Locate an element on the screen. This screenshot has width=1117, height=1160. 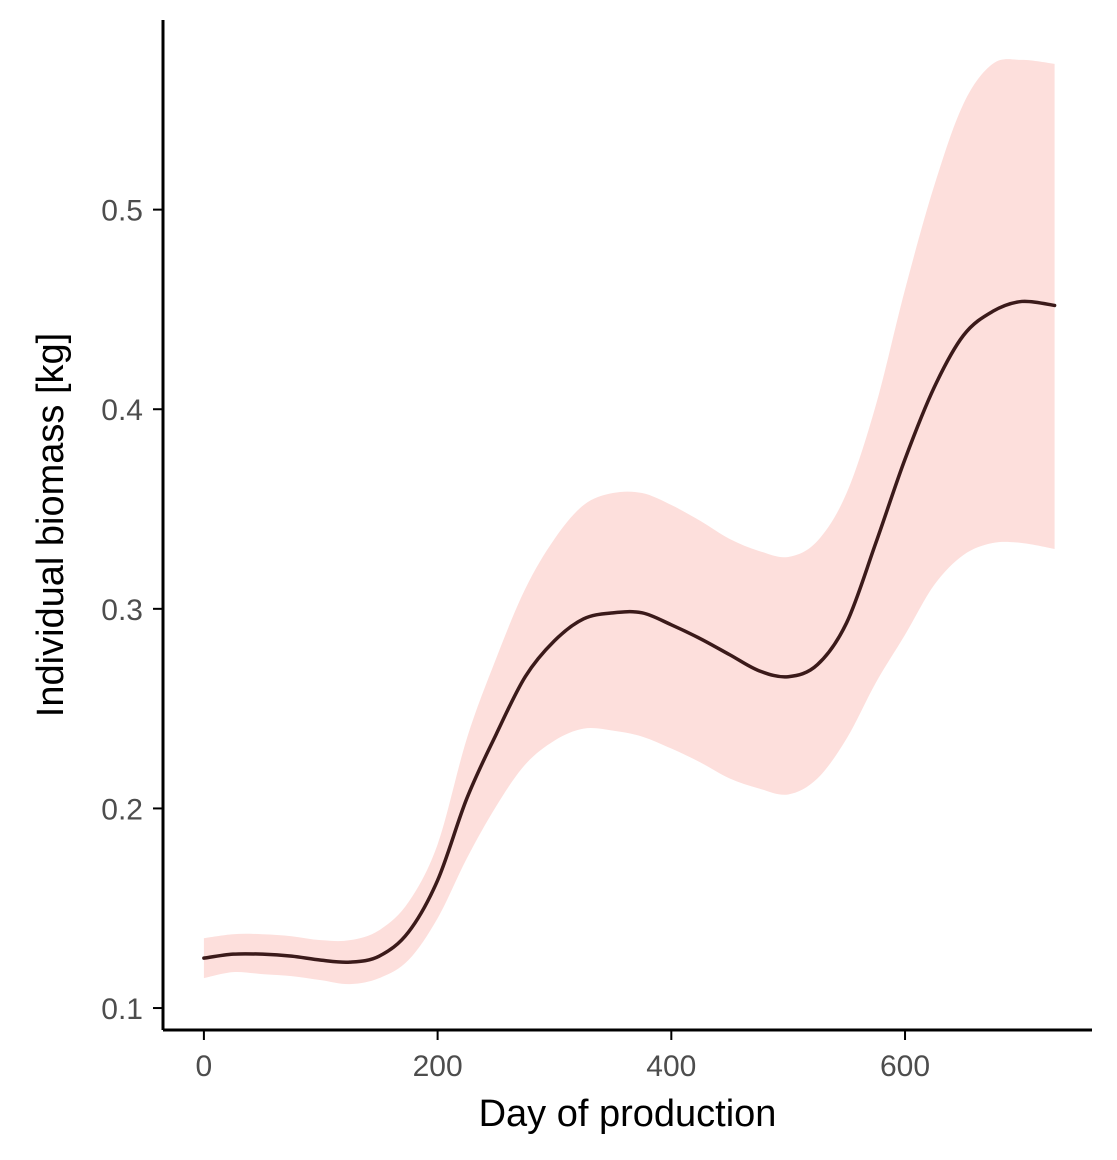
y-tick-label: 0.1 is located at coordinates (122, 1009).